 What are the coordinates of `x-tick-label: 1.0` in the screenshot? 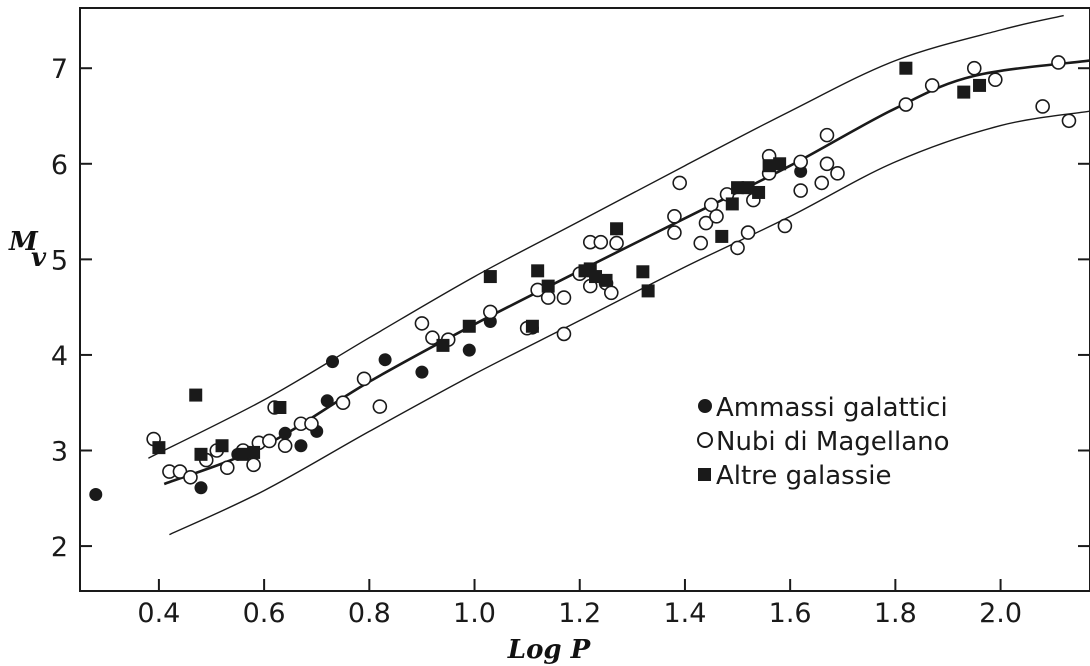 It's located at (474, 613).